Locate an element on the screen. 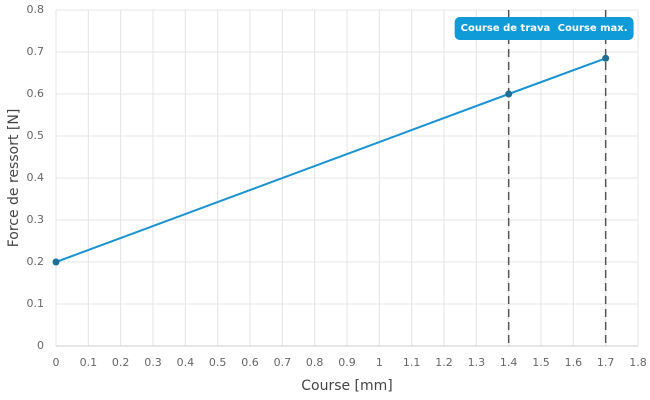 This screenshot has width=650, height=400. y-tick-label: 0.4 is located at coordinates (36, 177).